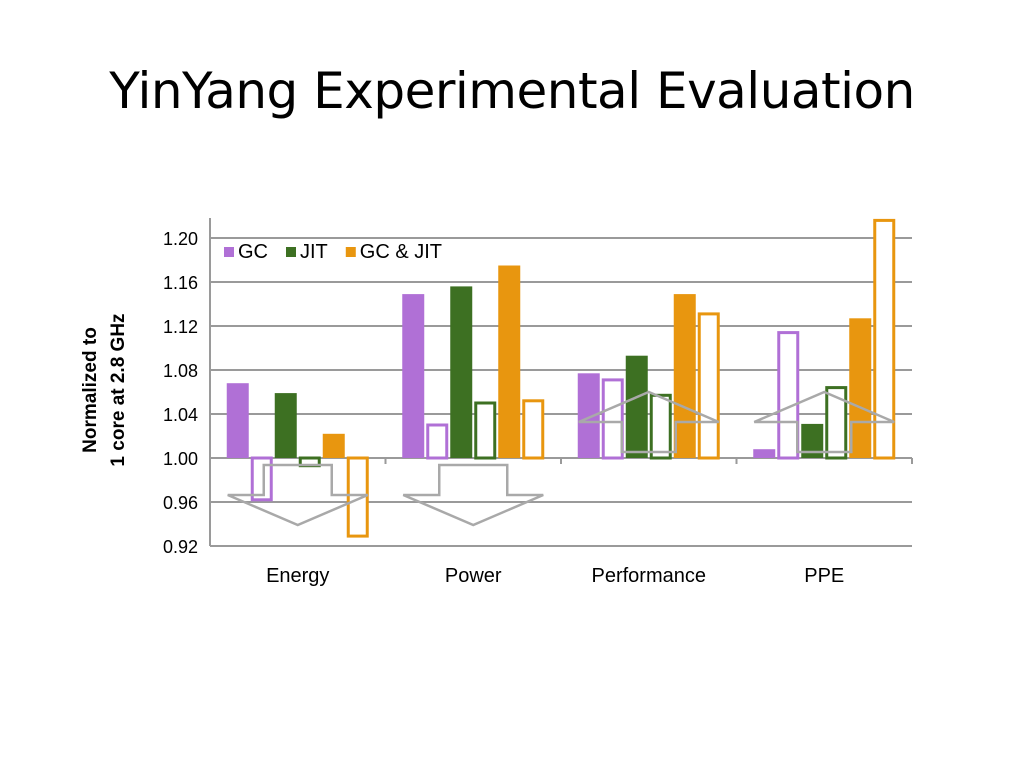 The height and width of the screenshot is (768, 1024). I want to click on bar-gc-power, so click(413, 376).